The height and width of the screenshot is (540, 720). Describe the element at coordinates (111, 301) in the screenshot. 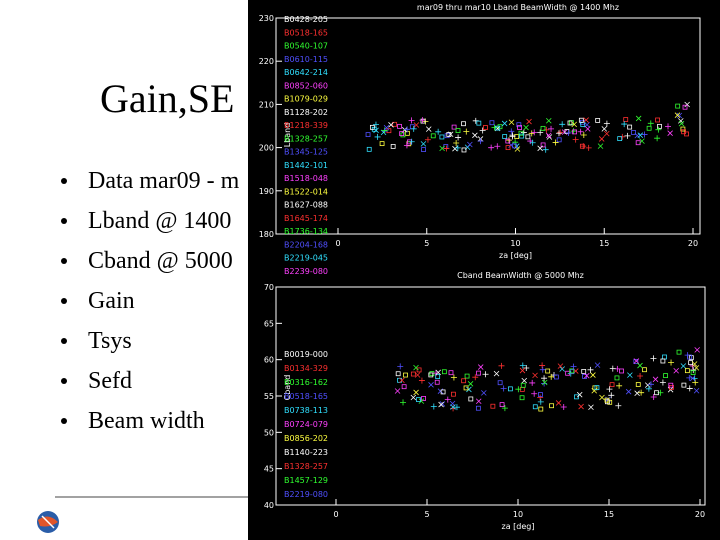

I see `bullet-text: Gain` at that location.